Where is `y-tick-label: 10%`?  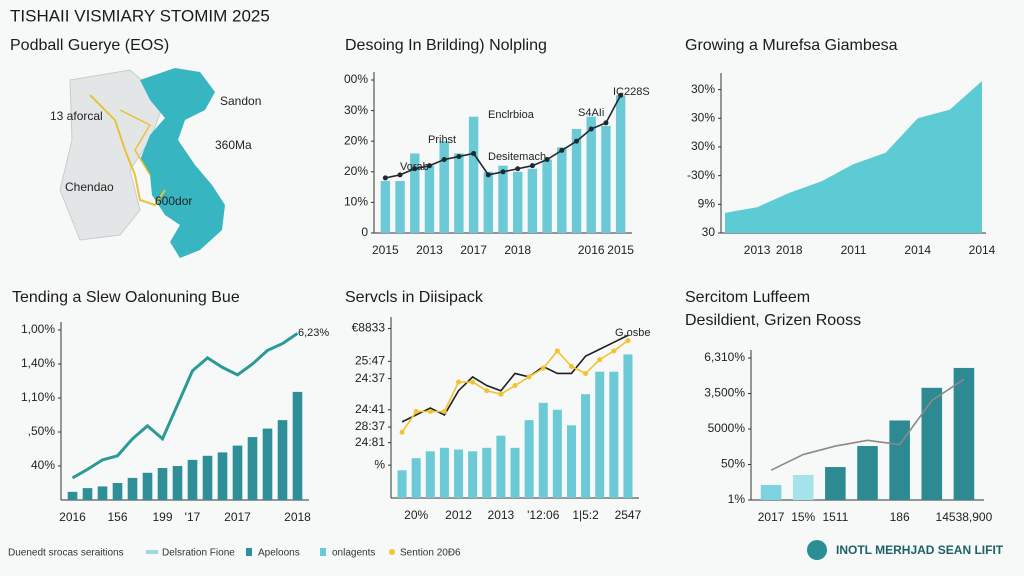
y-tick-label: 10% is located at coordinates (356, 202).